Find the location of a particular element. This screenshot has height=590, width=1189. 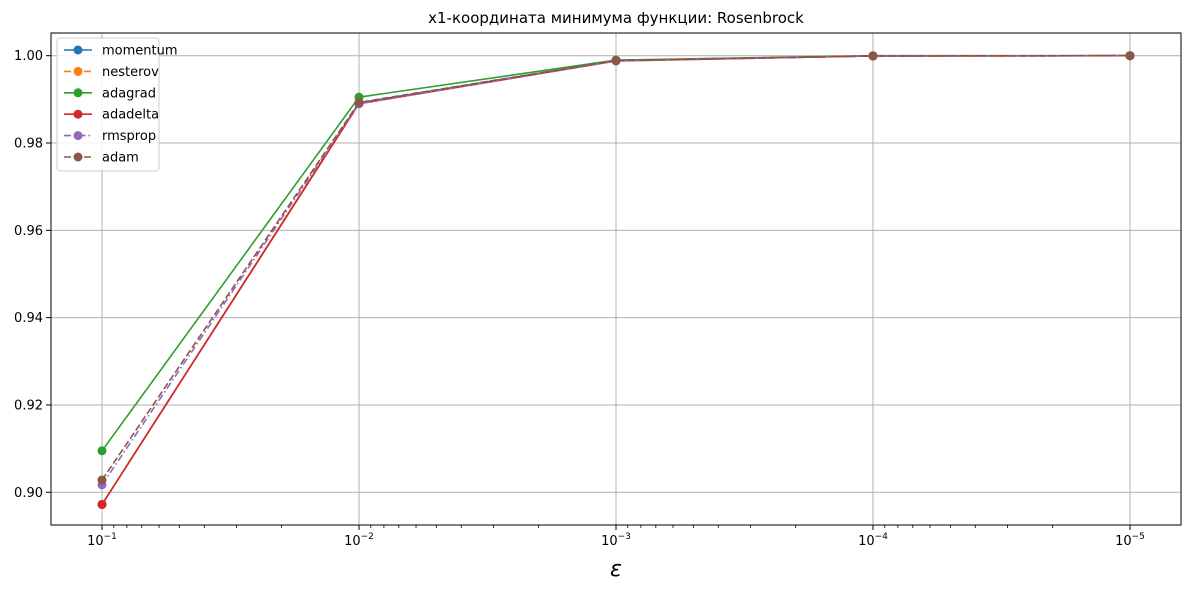

x-tick-label: 10⁻² is located at coordinates (359, 540).